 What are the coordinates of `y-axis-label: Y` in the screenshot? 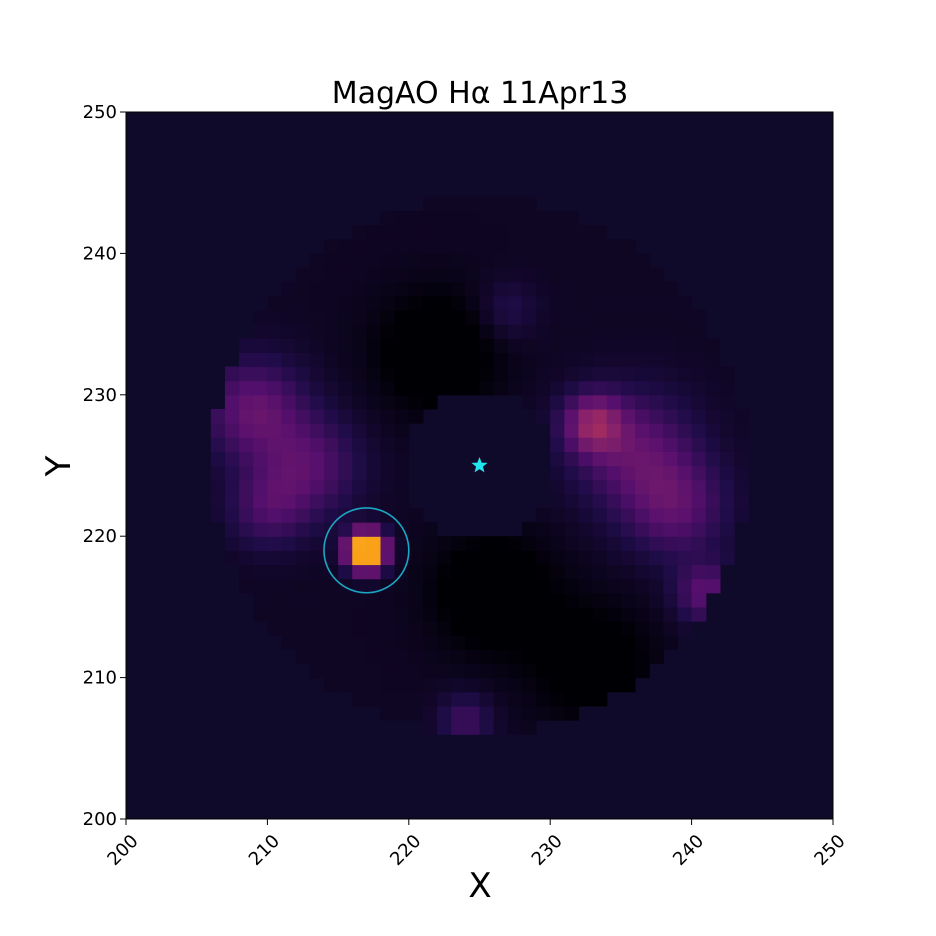 It's located at (59, 466).